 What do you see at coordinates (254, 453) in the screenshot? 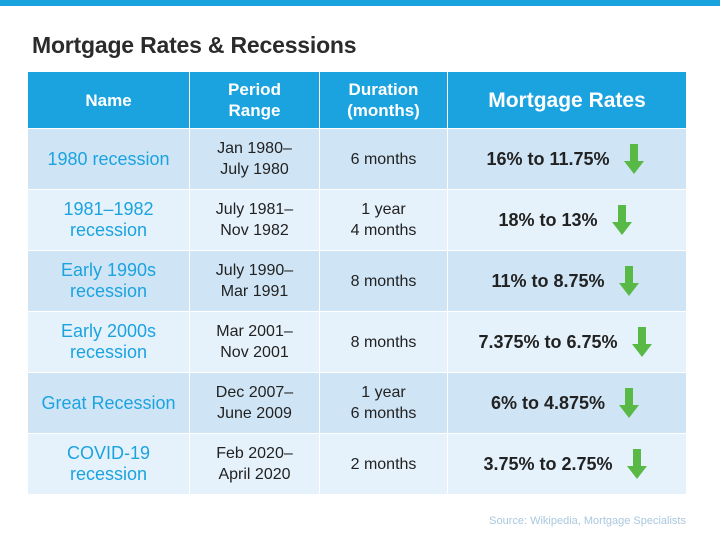
I see `period-range-cell-line: Feb 2020–` at bounding box center [254, 453].